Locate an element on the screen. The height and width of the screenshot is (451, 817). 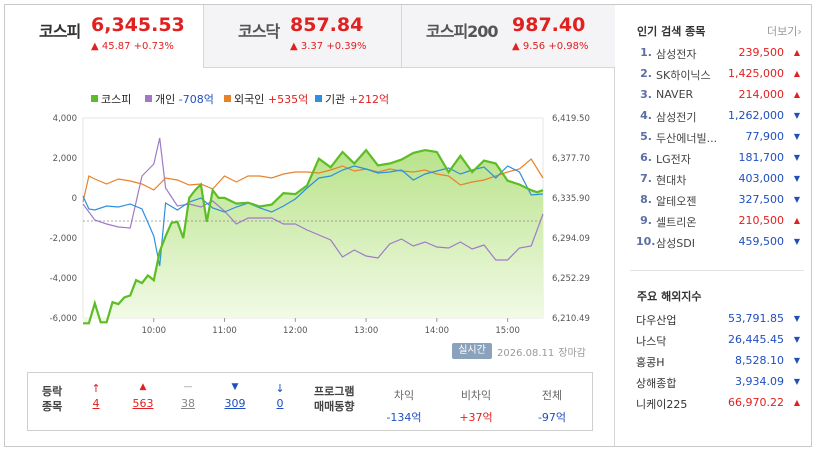
tab-name: 코스피200 is located at coordinates (462, 31).